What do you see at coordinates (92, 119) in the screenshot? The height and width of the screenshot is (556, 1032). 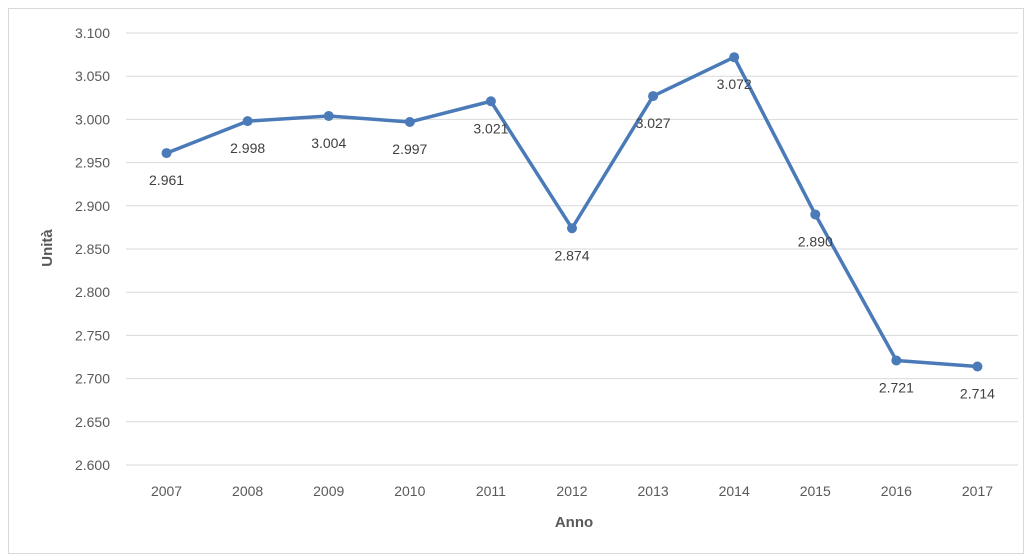 I see `y-tick-label: 3.000` at bounding box center [92, 119].